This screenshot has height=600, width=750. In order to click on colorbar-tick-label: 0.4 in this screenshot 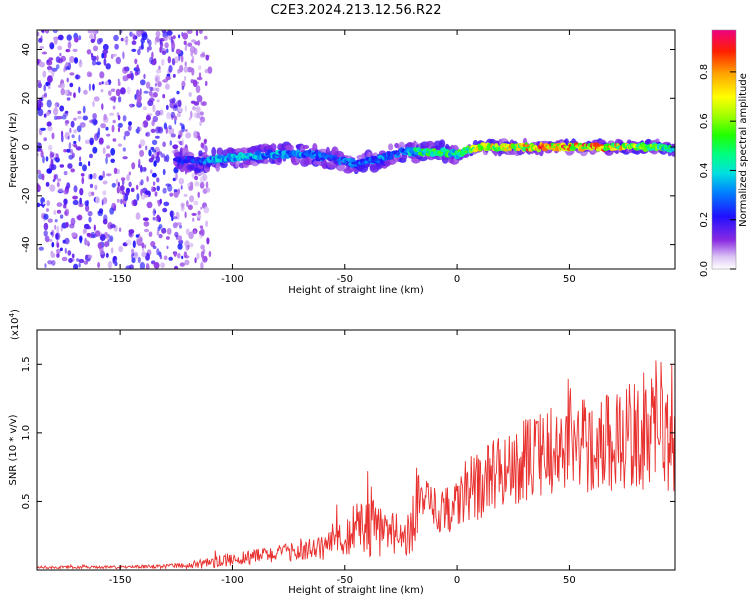, I will do `click(704, 170)`.